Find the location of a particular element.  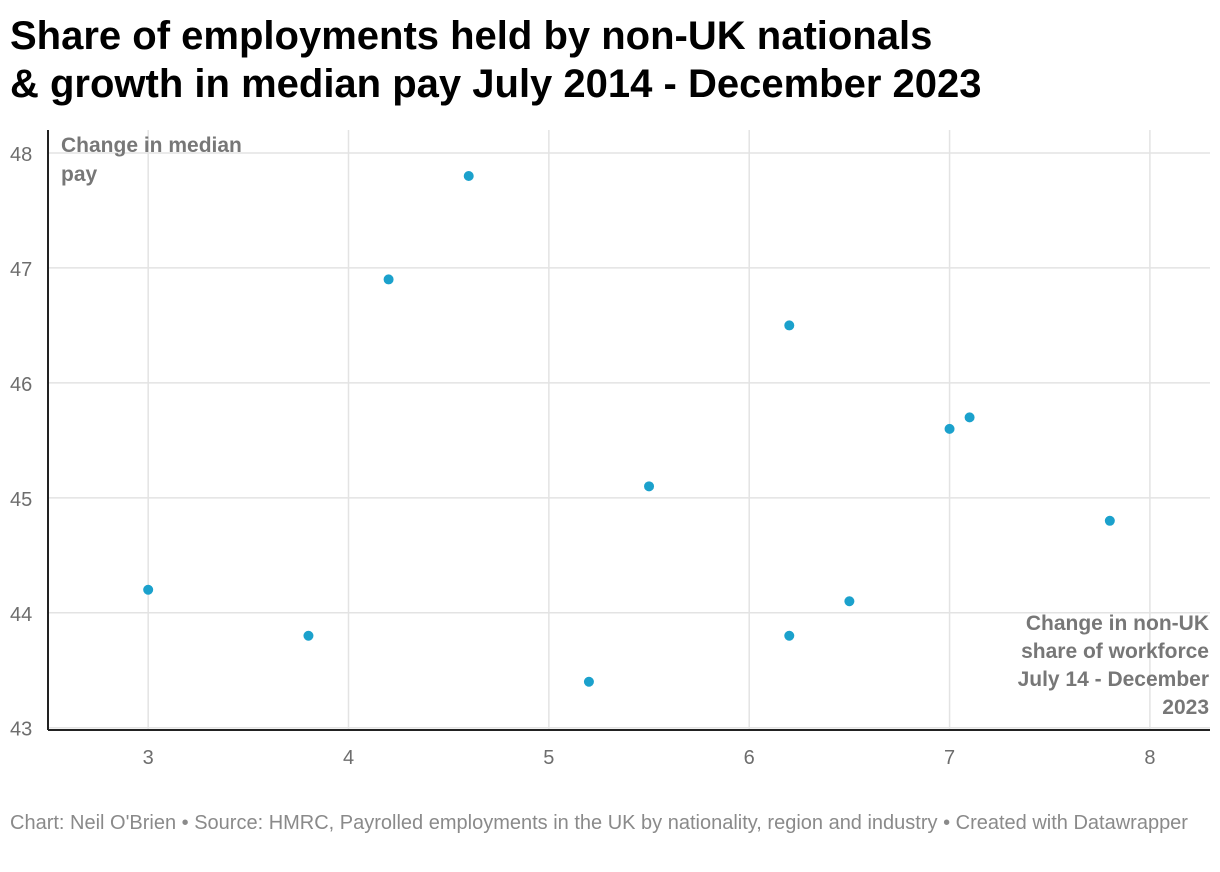

y-axis-label: pay is located at coordinates (79, 174).